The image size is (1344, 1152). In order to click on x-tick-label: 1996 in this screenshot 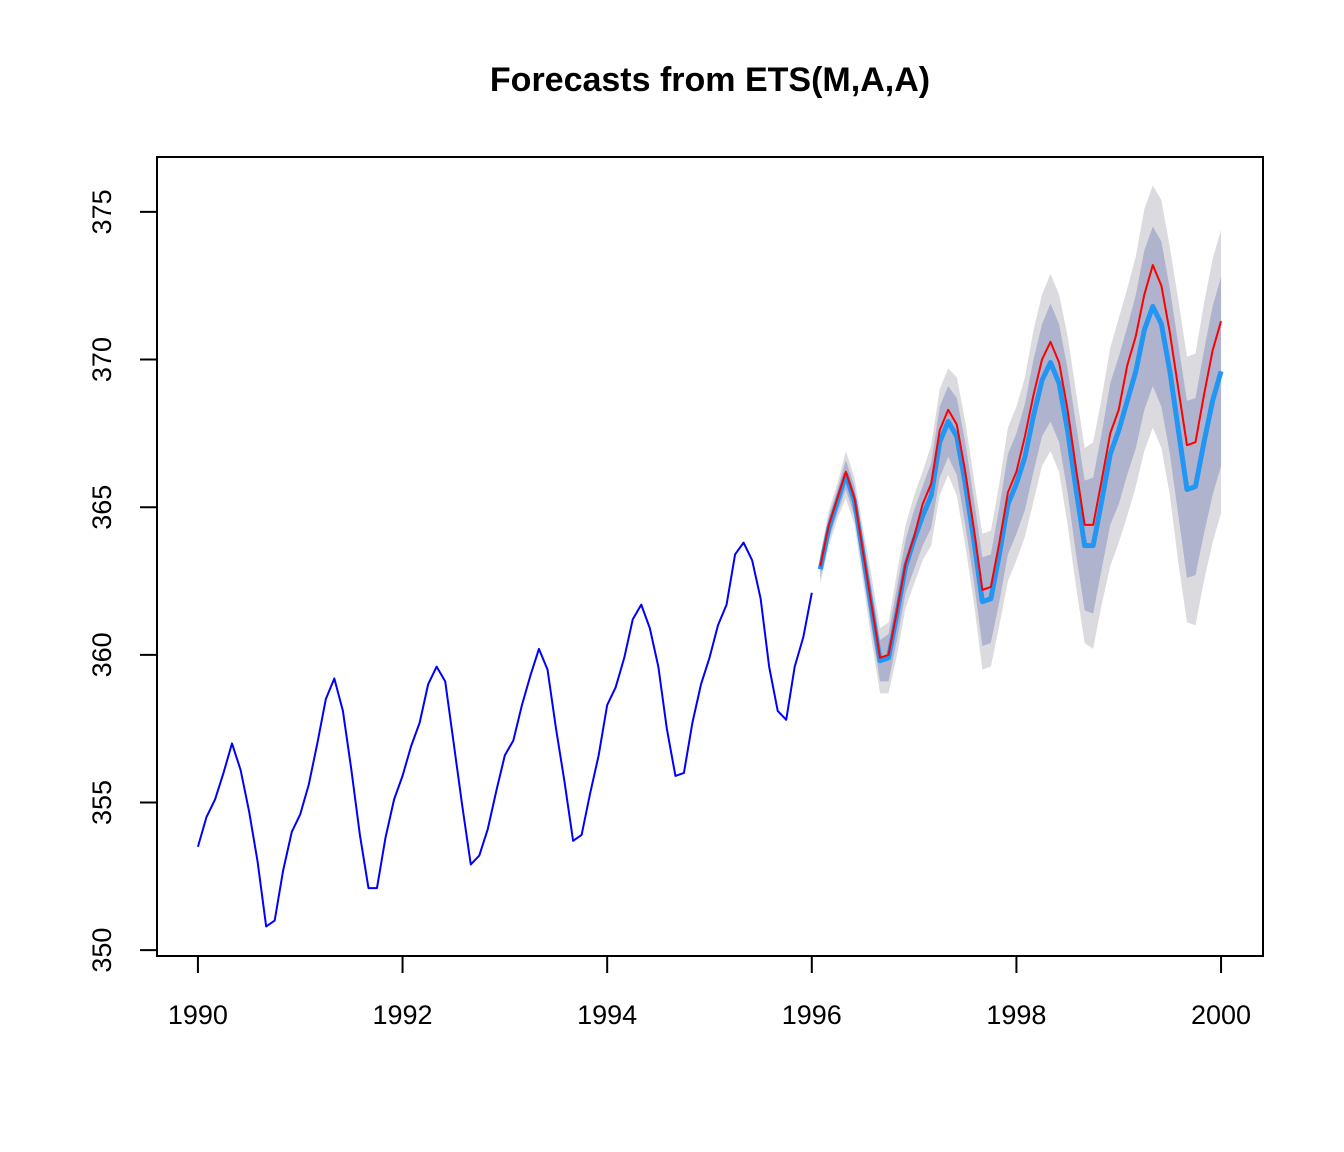, I will do `click(812, 1015)`.